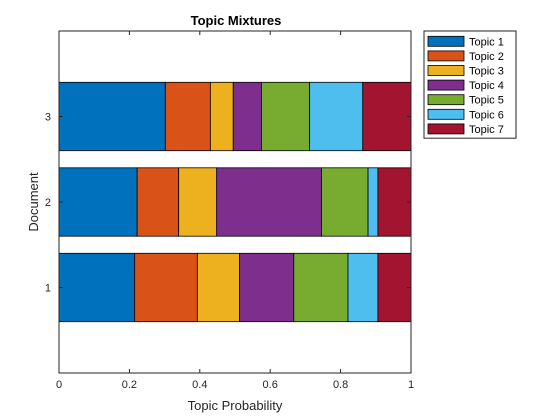 The image size is (560, 420). I want to click on bar-doc2-topic3, so click(198, 202).